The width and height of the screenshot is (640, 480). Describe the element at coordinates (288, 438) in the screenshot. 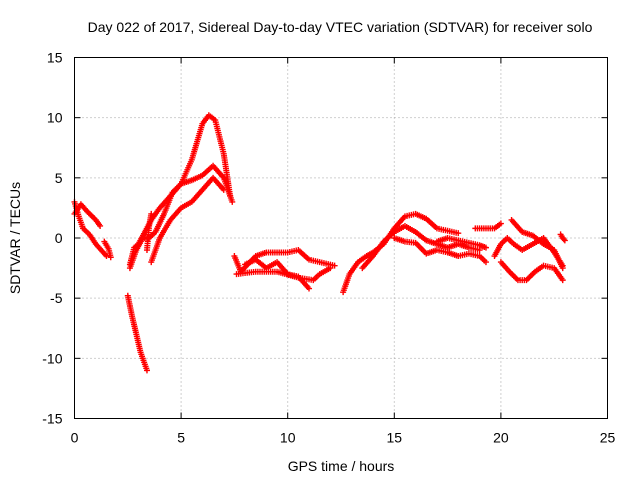

I see `x-tick-label: 10` at that location.